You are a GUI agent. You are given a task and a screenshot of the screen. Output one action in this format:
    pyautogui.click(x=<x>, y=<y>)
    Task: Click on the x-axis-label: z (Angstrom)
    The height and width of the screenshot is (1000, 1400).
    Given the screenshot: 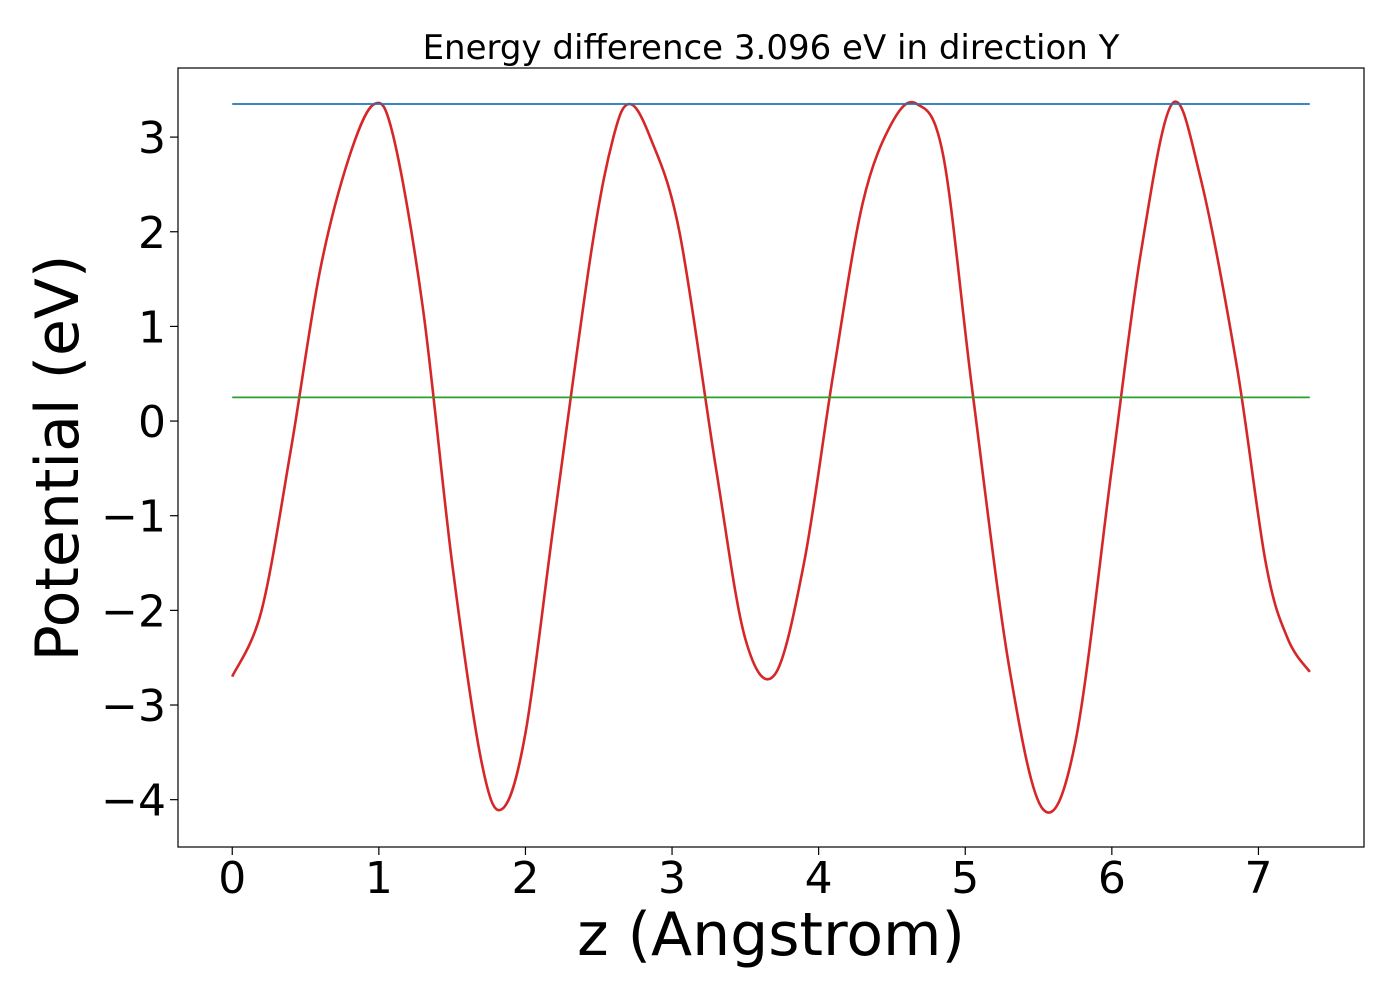 What is the action you would take?
    pyautogui.click(x=771, y=935)
    